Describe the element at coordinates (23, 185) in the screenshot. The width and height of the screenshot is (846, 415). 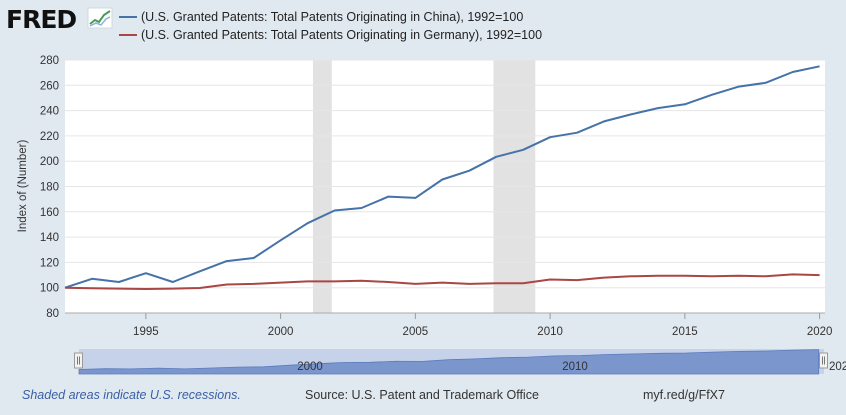
I see `y-axis-title: Index of (Number)` at that location.